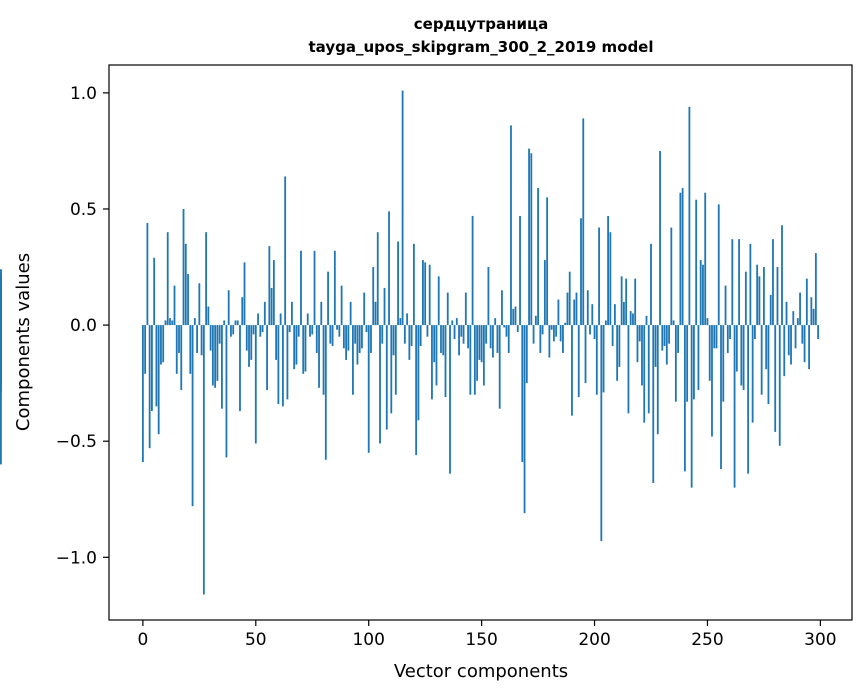 This screenshot has height=696, width=867. I want to click on x-tick-label: 150, so click(481, 640).